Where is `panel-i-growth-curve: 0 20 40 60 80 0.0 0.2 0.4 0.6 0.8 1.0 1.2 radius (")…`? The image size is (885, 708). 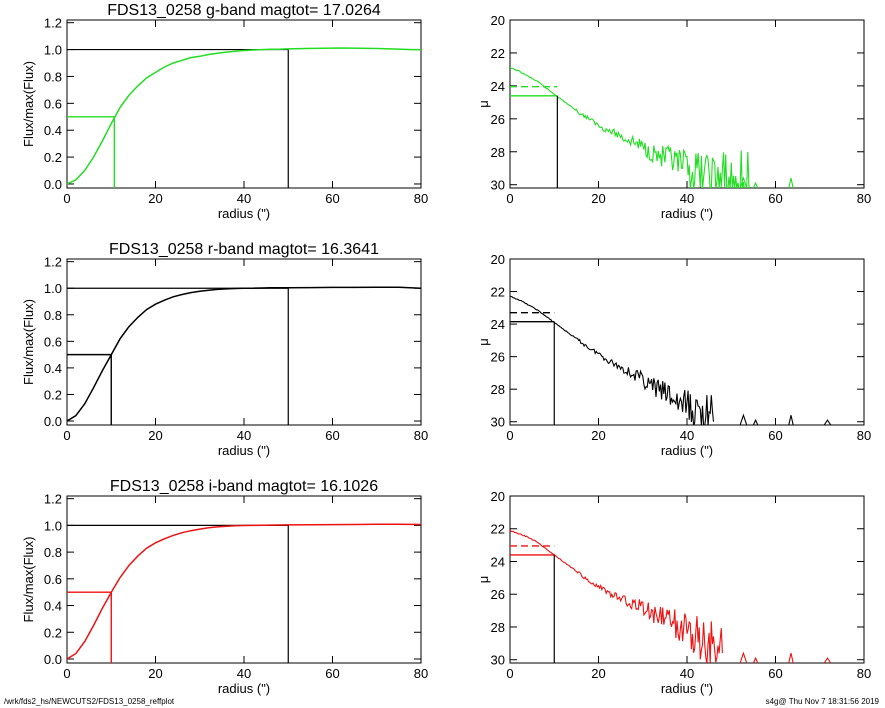
panel-i-growth-curve: 0 20 40 60 80 0.0 0.2 0.4 0.6 0.8 1.0 1.2 radius (")… is located at coordinates (224, 587).